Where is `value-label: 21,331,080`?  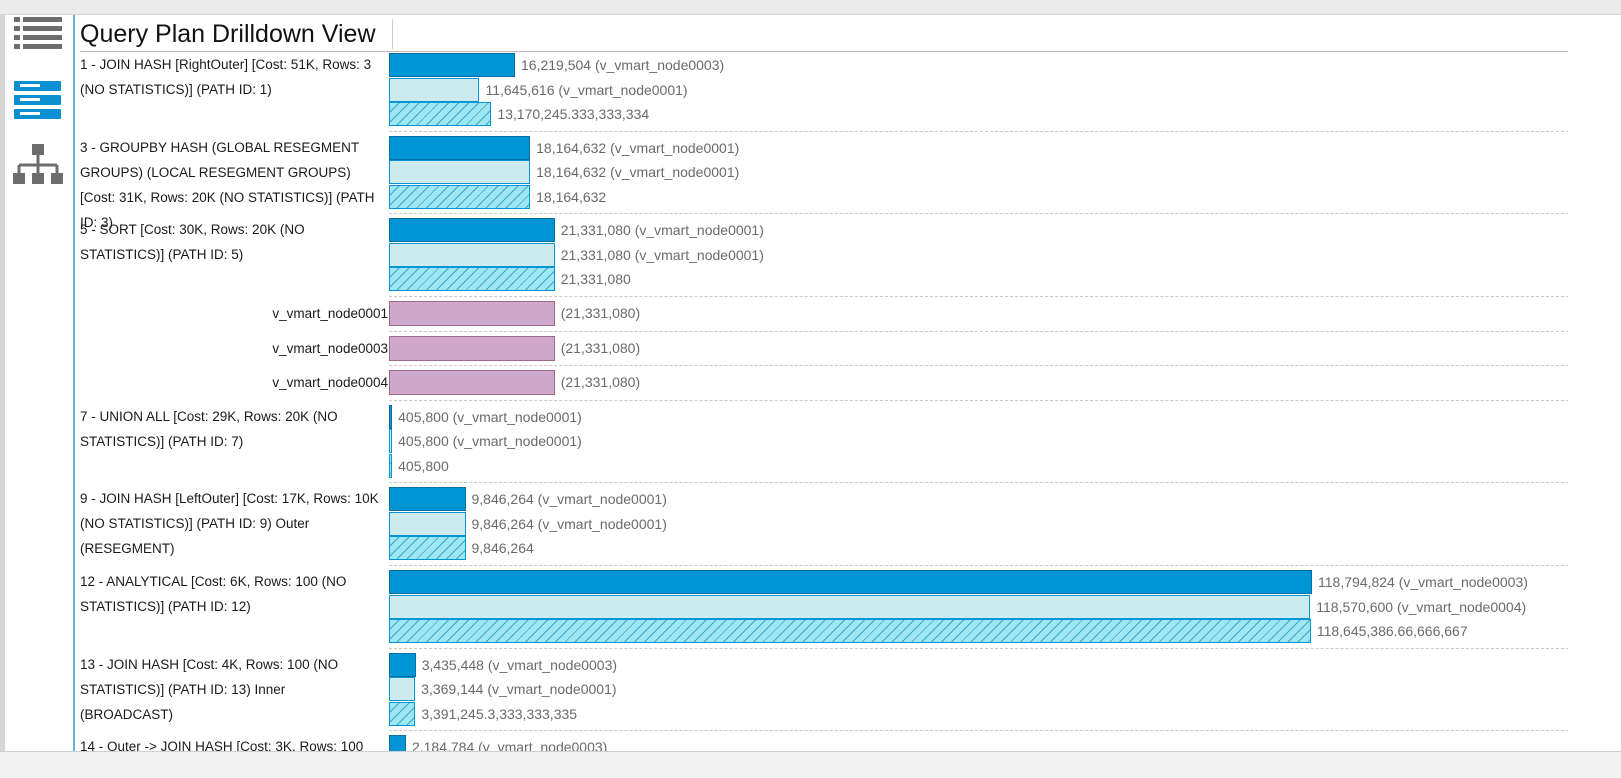
value-label: 21,331,080 is located at coordinates (596, 279).